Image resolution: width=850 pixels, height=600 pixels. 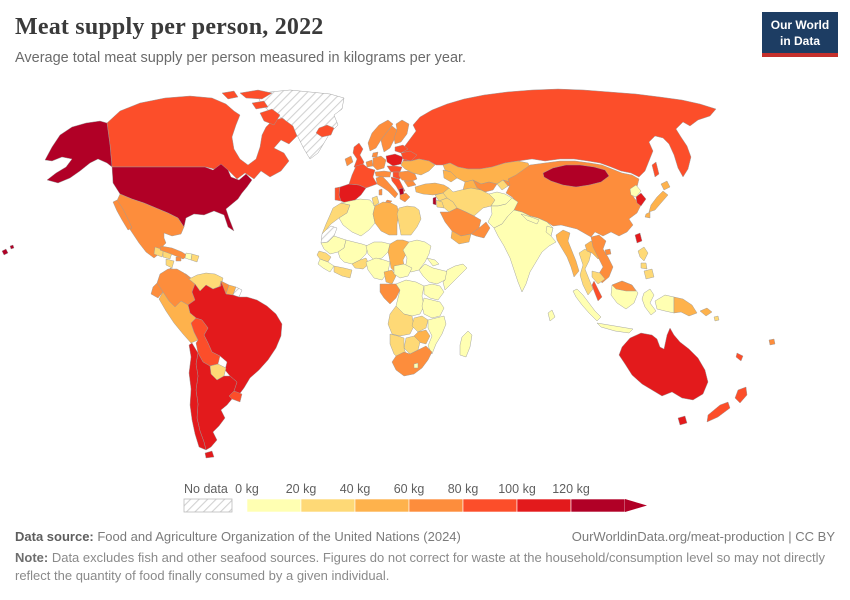 I want to click on country-ghana-ivory-coast, so click(x=343, y=272).